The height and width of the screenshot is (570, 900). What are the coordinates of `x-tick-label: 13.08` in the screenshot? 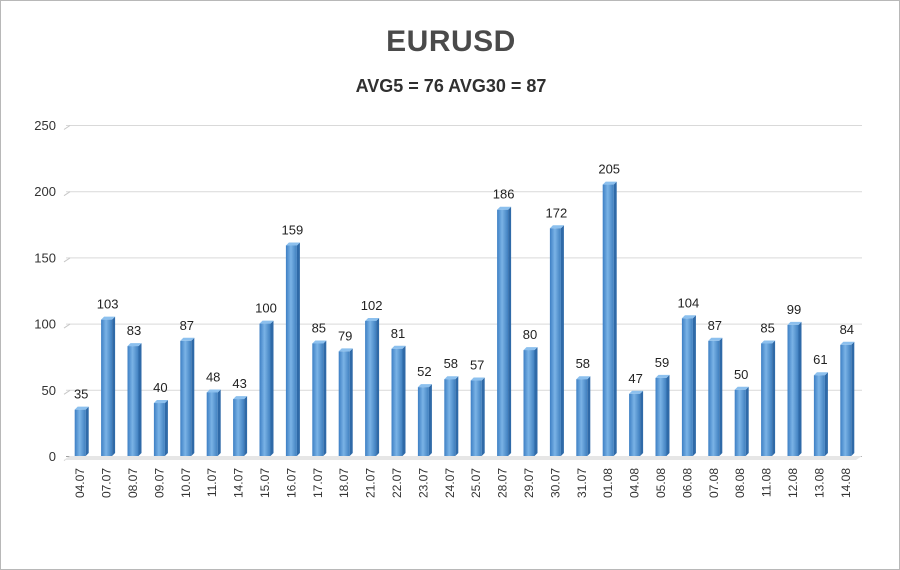 It's located at (819, 483).